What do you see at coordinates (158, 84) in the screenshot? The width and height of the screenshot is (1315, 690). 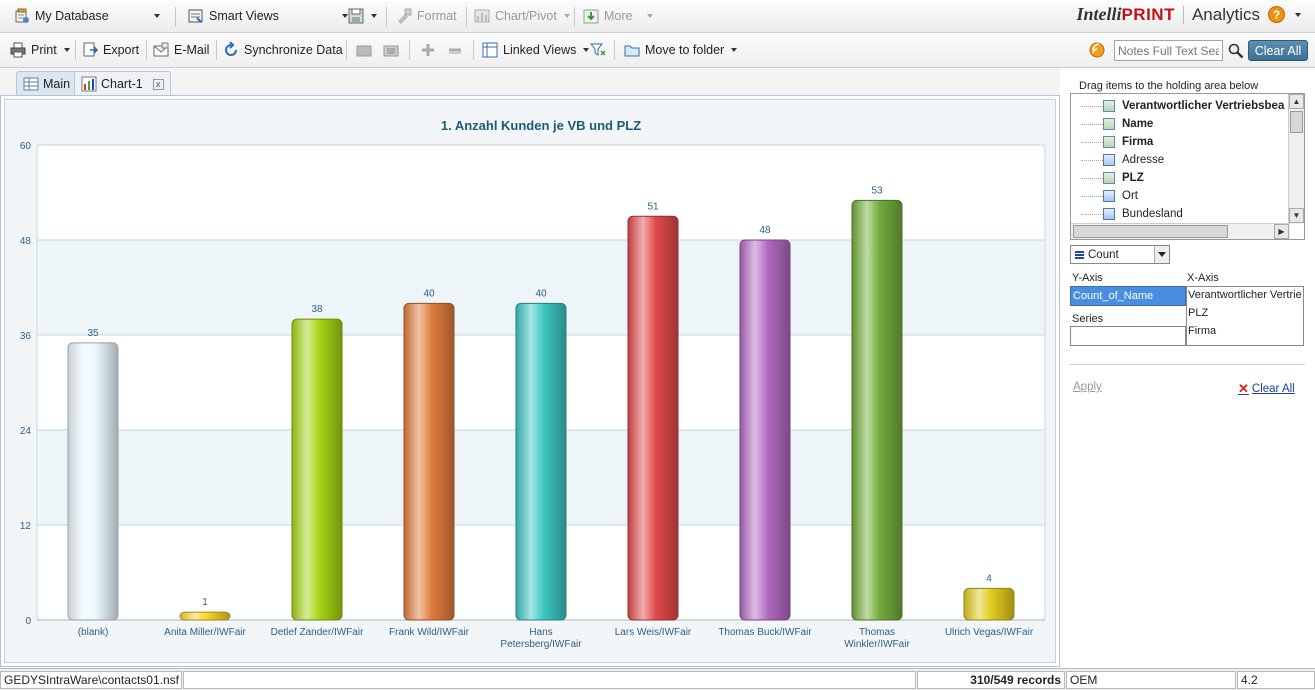 I see `close-icon: x` at bounding box center [158, 84].